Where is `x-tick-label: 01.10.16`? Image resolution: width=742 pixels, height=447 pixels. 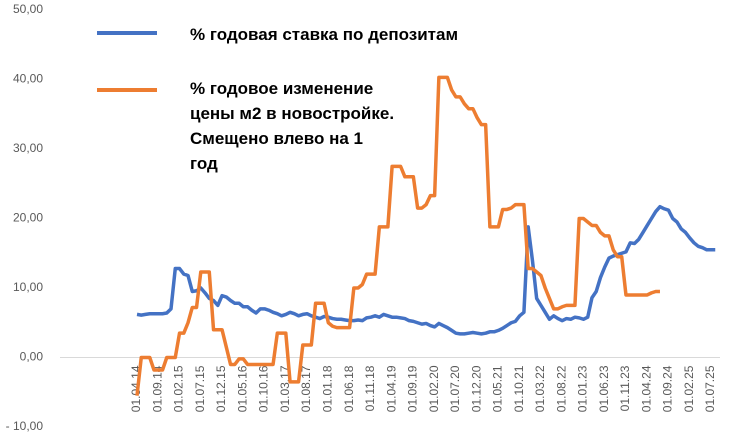 x-tick-label: 01.10.16 is located at coordinates (264, 388).